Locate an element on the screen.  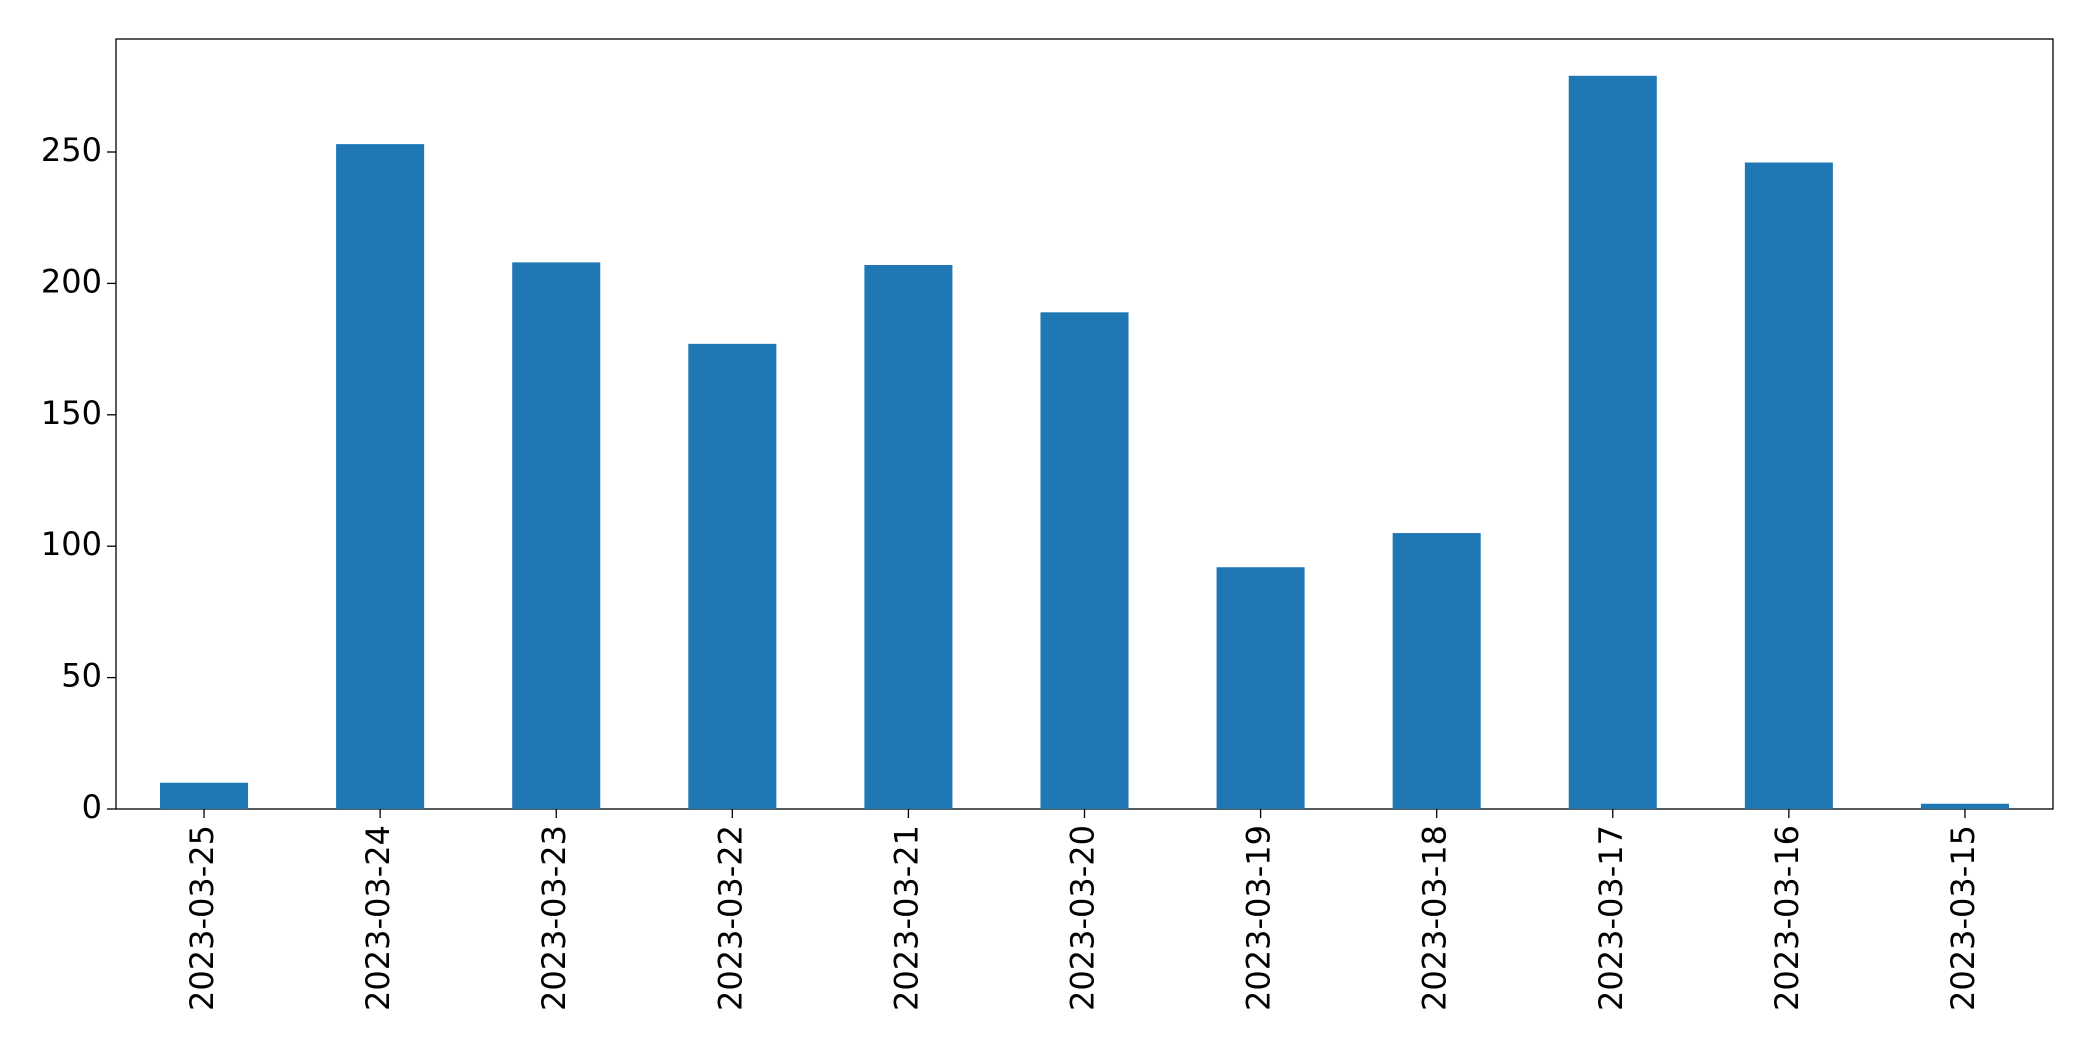
y-tick-label: 50 is located at coordinates (81, 676).